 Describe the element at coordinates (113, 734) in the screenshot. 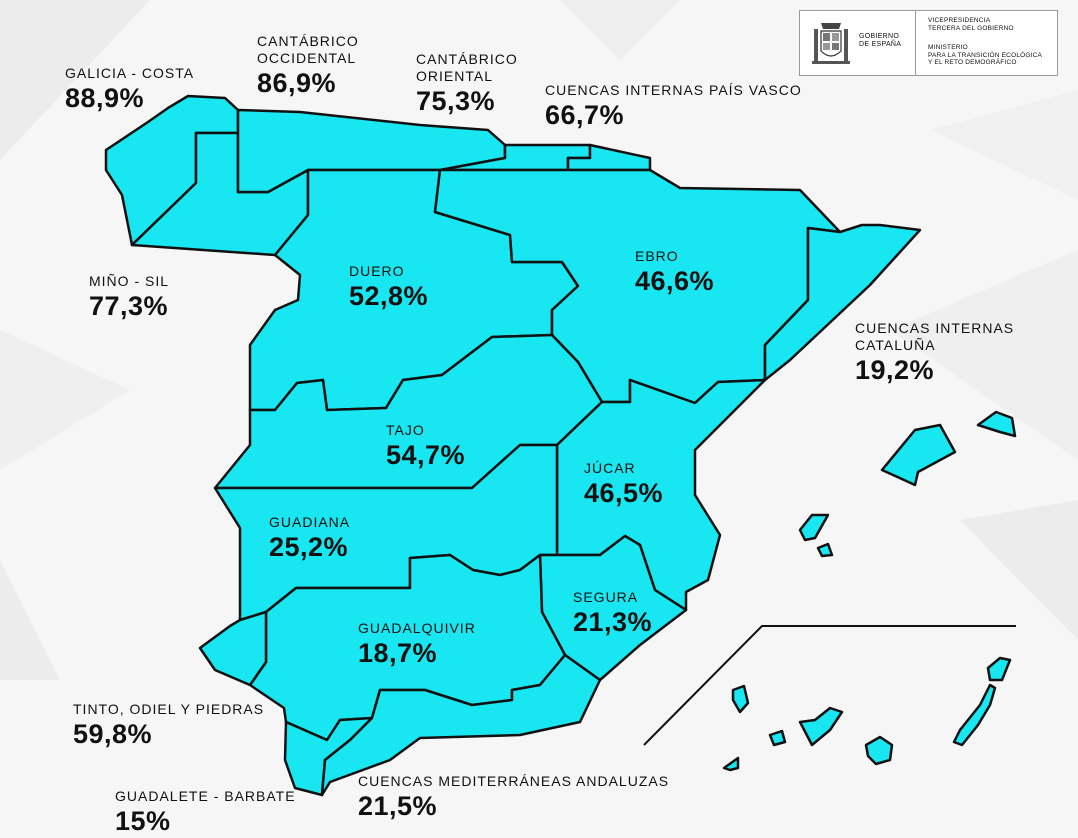

I see `basin-value: 59,8%` at that location.